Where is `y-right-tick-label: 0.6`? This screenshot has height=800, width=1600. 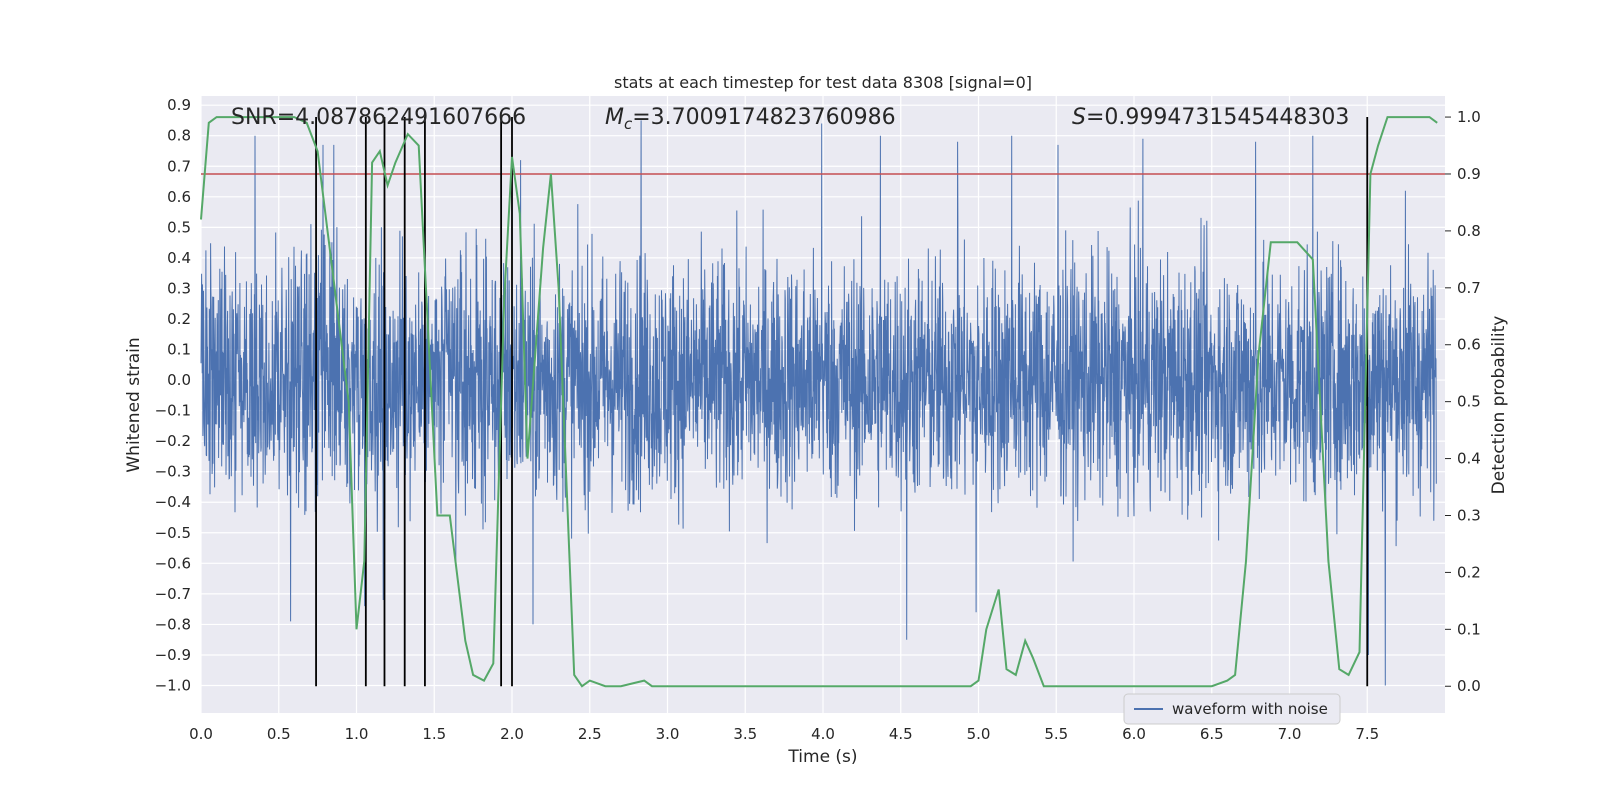 y-right-tick-label: 0.6 is located at coordinates (1469, 345).